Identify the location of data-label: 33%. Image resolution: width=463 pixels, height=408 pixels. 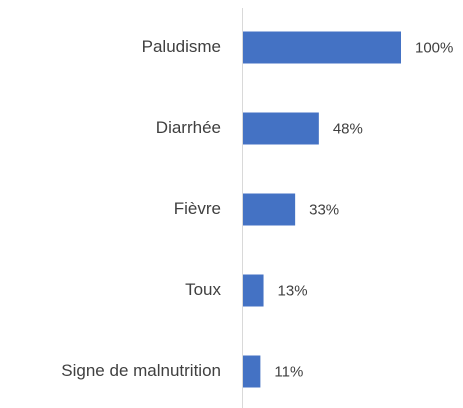
(324, 209).